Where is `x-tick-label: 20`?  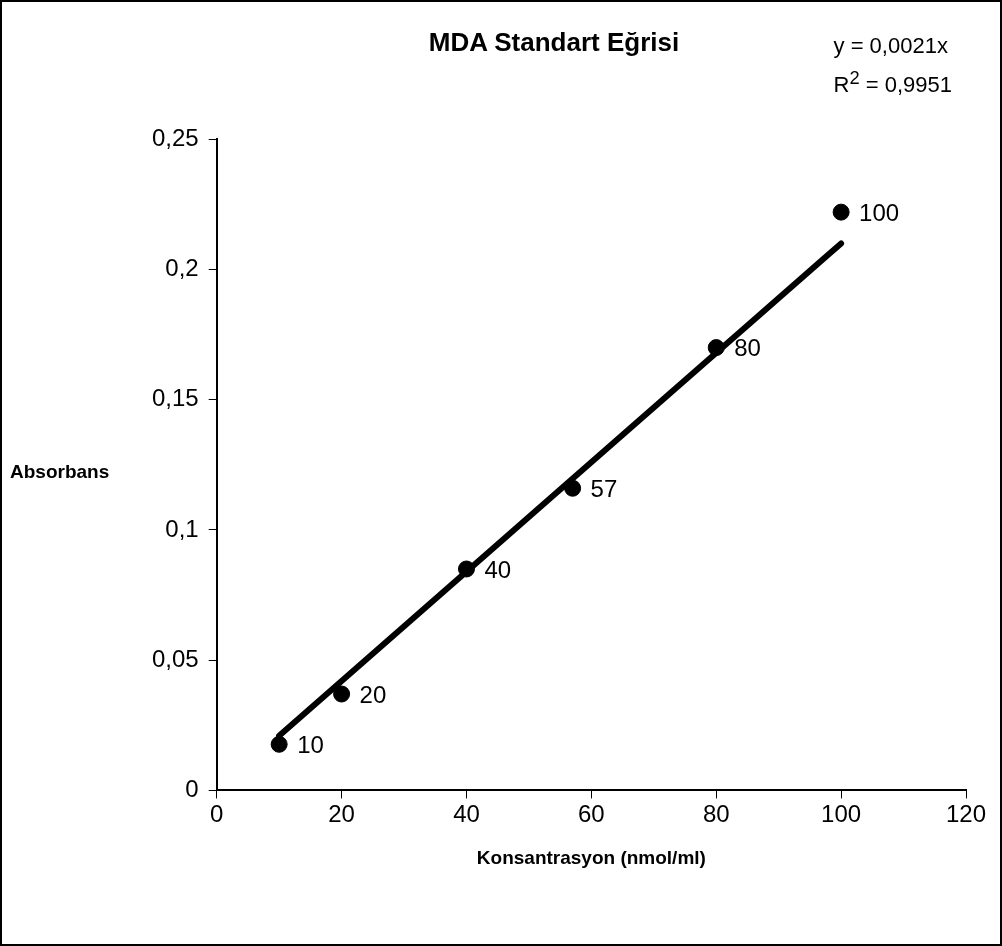
x-tick-label: 20 is located at coordinates (341, 814).